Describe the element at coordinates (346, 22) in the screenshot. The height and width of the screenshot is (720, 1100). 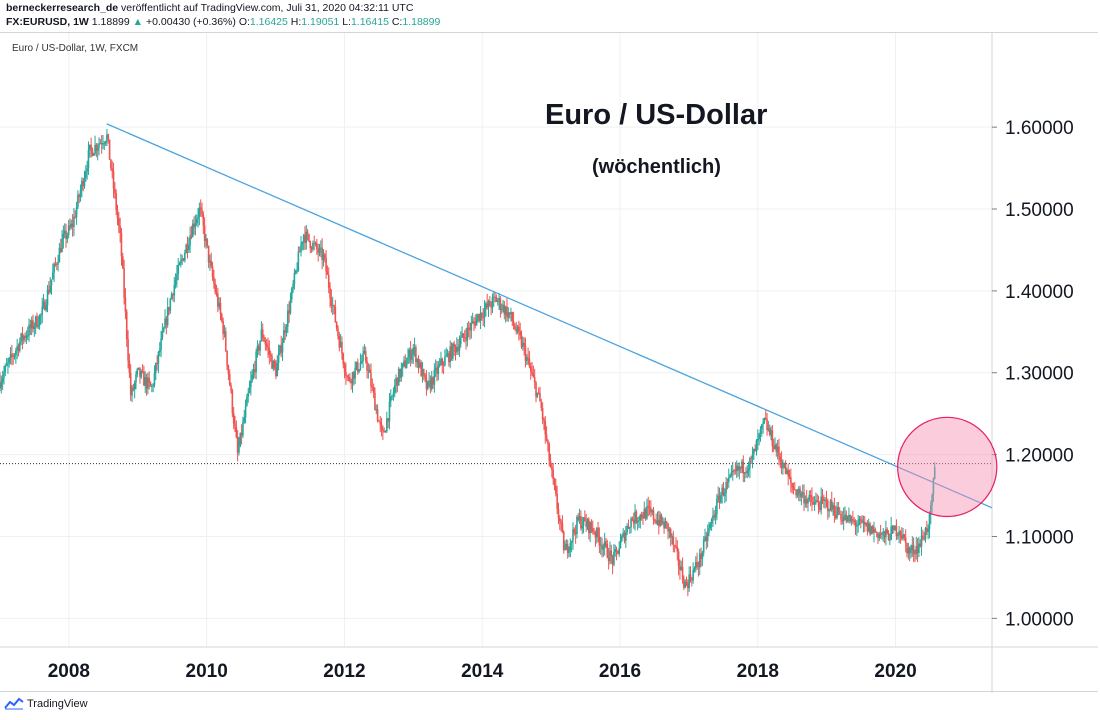
I see `low-label: L:` at that location.